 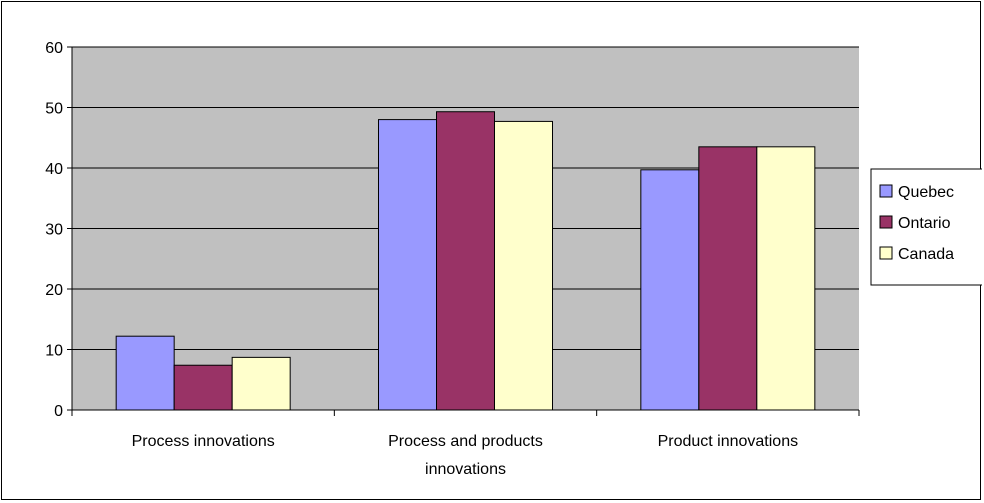 I want to click on category-label: innovations, so click(x=465, y=469).